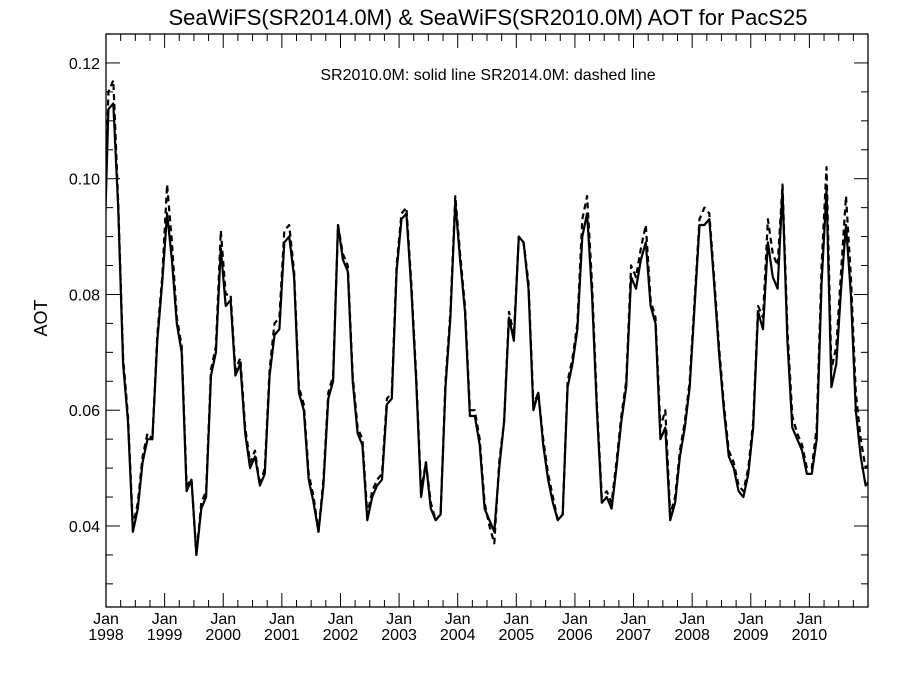 The image size is (900, 675). What do you see at coordinates (41, 317) in the screenshot?
I see `y-axis-label: AOT` at bounding box center [41, 317].